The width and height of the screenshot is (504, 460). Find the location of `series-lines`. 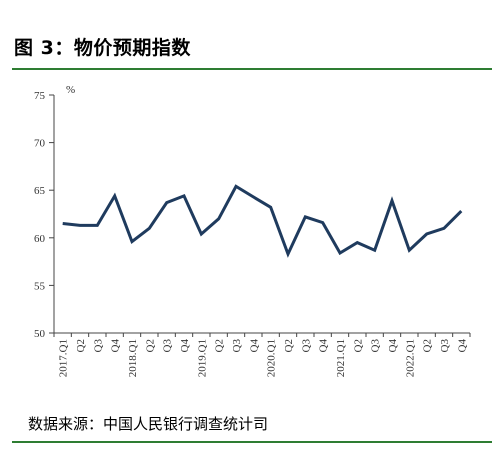

series-lines is located at coordinates (262, 221).